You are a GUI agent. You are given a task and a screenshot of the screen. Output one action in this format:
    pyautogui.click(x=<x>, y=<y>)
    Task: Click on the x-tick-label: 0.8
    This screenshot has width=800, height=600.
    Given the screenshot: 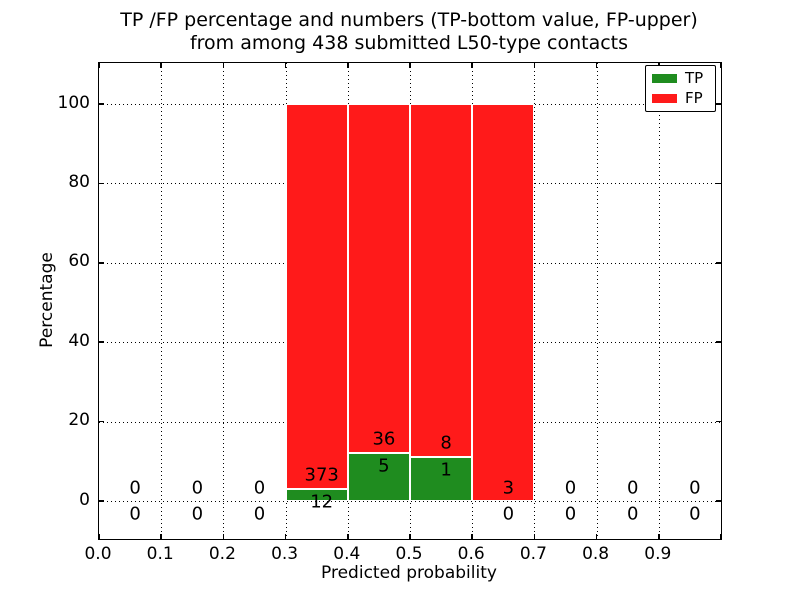 What is the action you would take?
    pyautogui.click(x=596, y=554)
    